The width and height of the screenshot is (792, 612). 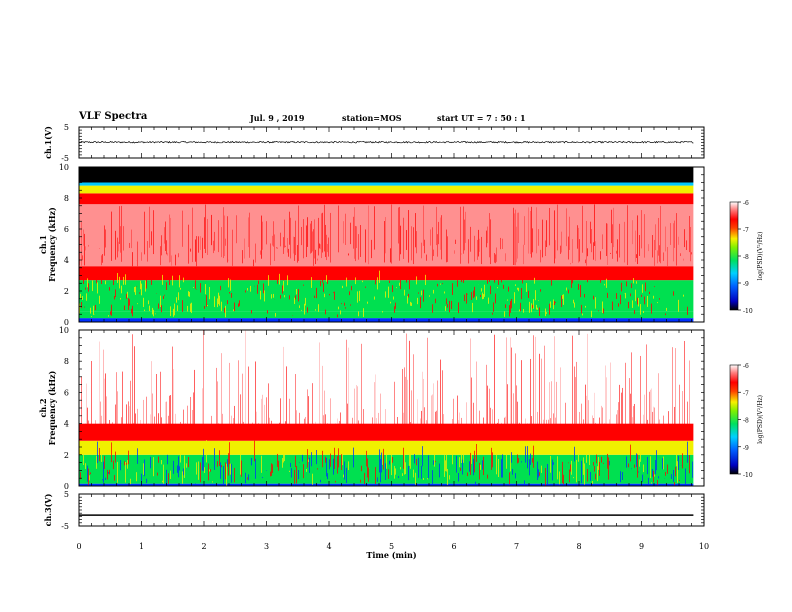 What do you see at coordinates (746, 366) in the screenshot?
I see `ch2-spectrogram-colorbar-tick-label: -6` at bounding box center [746, 366].